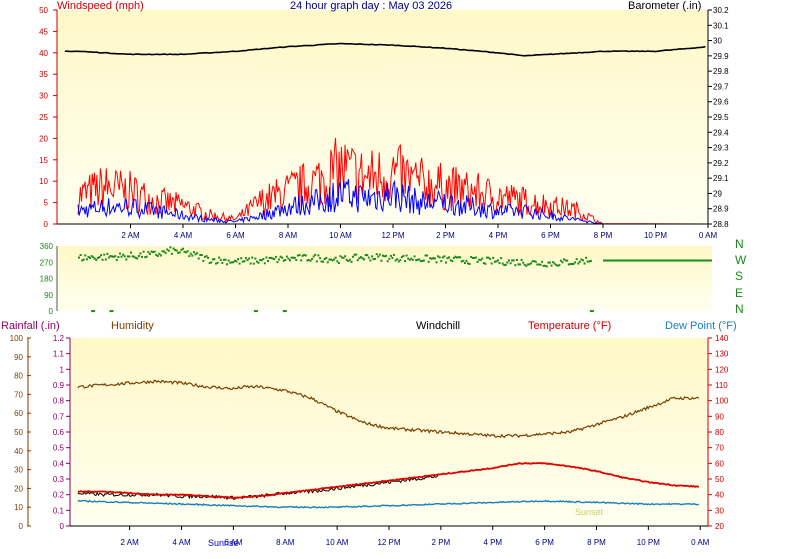 This screenshot has width=798, height=559. I want to click on bottom-x-tick-label: 2 AM, so click(130, 542).